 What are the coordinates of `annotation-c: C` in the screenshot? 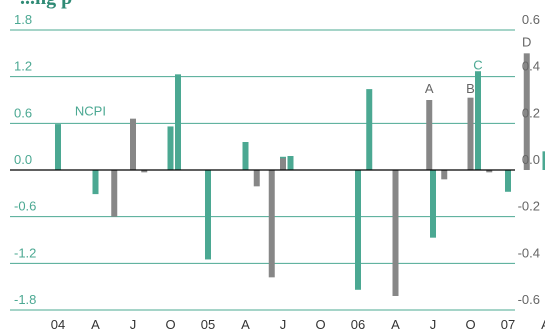 It's located at (477, 65).